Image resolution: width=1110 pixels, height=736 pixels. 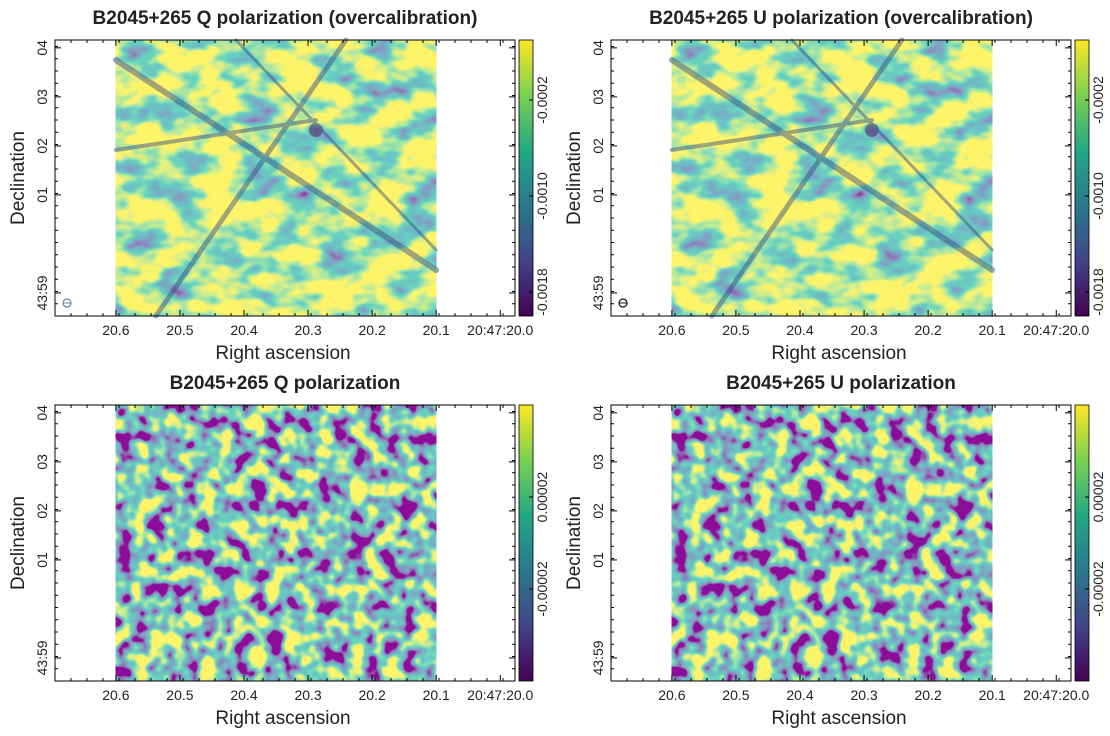 What do you see at coordinates (841, 383) in the screenshot?
I see `chart-title: B2045+265 U polarization` at bounding box center [841, 383].